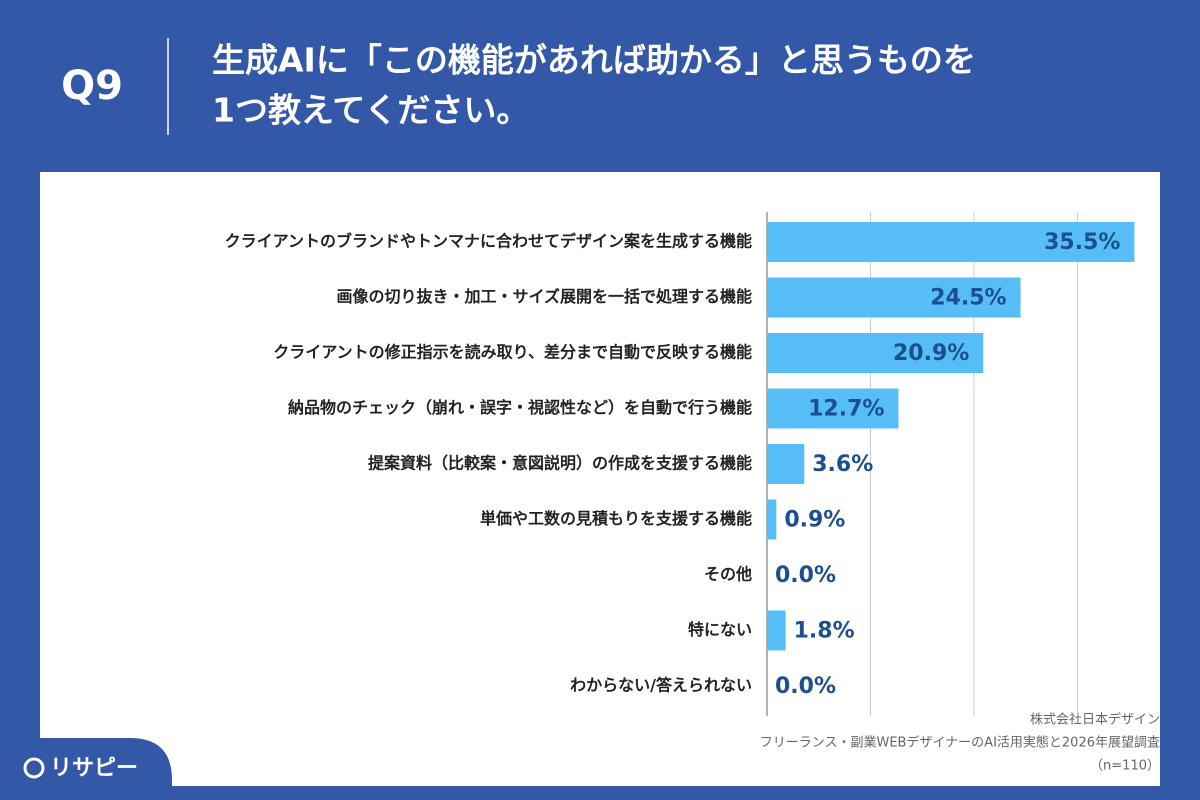  What do you see at coordinates (824, 631) in the screenshot?
I see `value-label: 1.8%` at bounding box center [824, 631].